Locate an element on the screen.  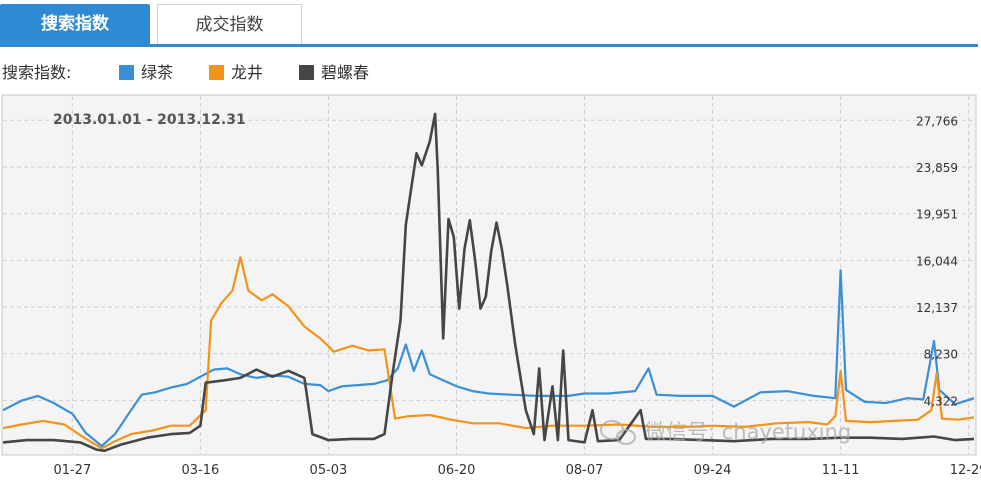
y-tick-label: 23,859 is located at coordinates (937, 168).